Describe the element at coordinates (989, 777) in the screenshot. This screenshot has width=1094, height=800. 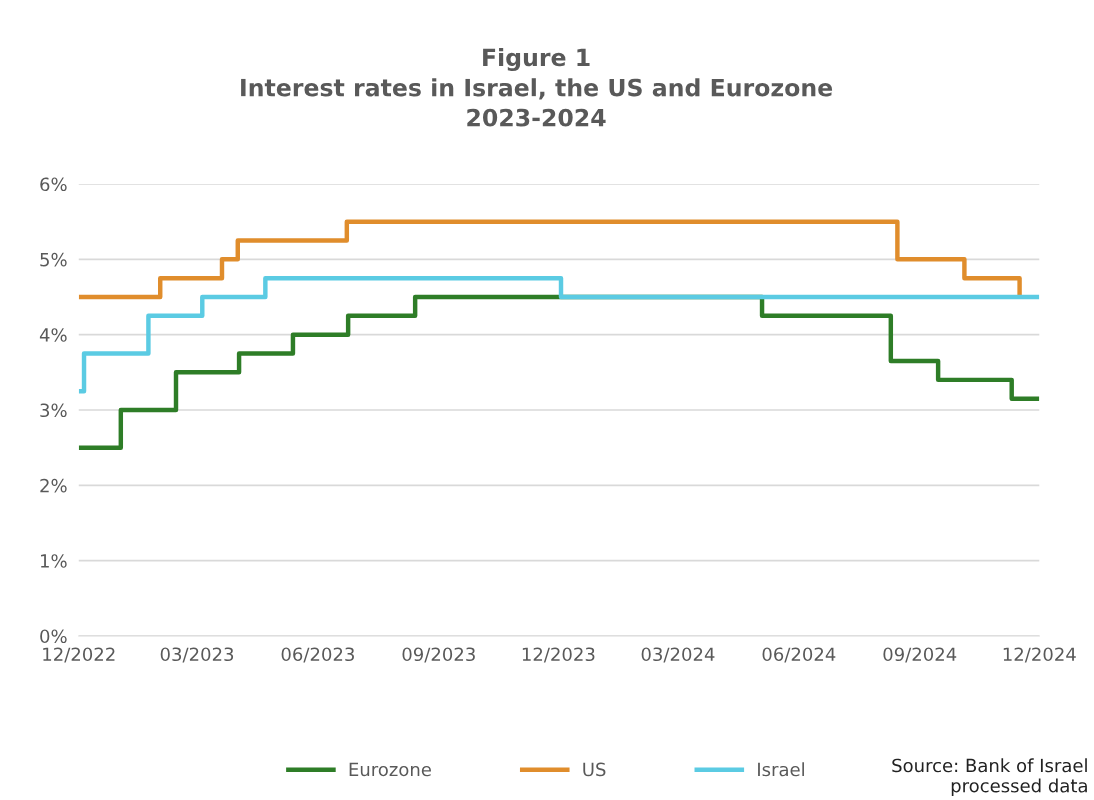
I see `source-note: Source: Bank of Israel processed data` at that location.